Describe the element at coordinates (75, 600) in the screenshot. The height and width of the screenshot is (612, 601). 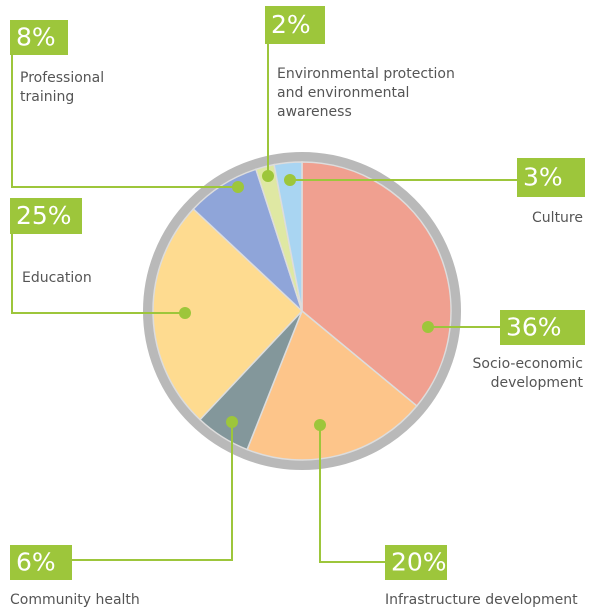
I see `category-label: Community health` at that location.